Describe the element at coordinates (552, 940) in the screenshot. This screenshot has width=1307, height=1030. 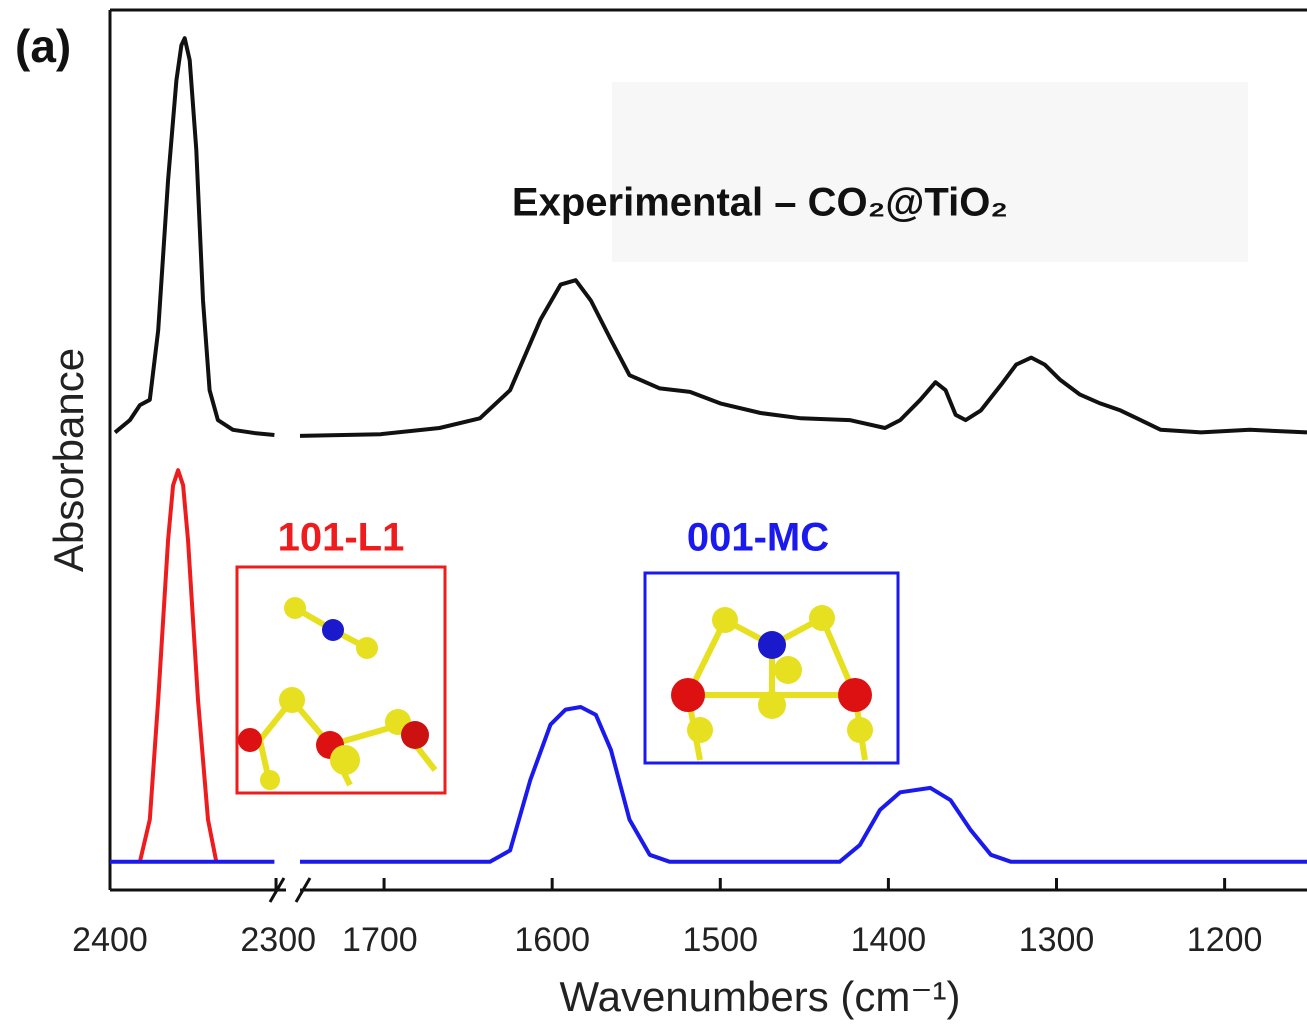
I see `x-tick-label: 1600` at that location.